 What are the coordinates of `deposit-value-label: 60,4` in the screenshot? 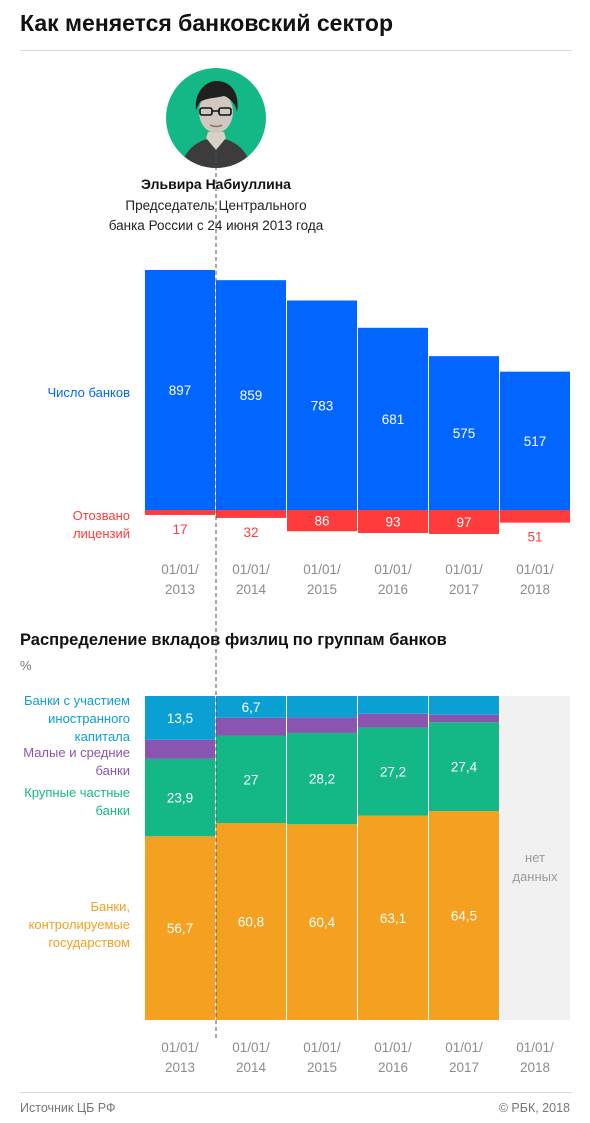 It's located at (322, 922).